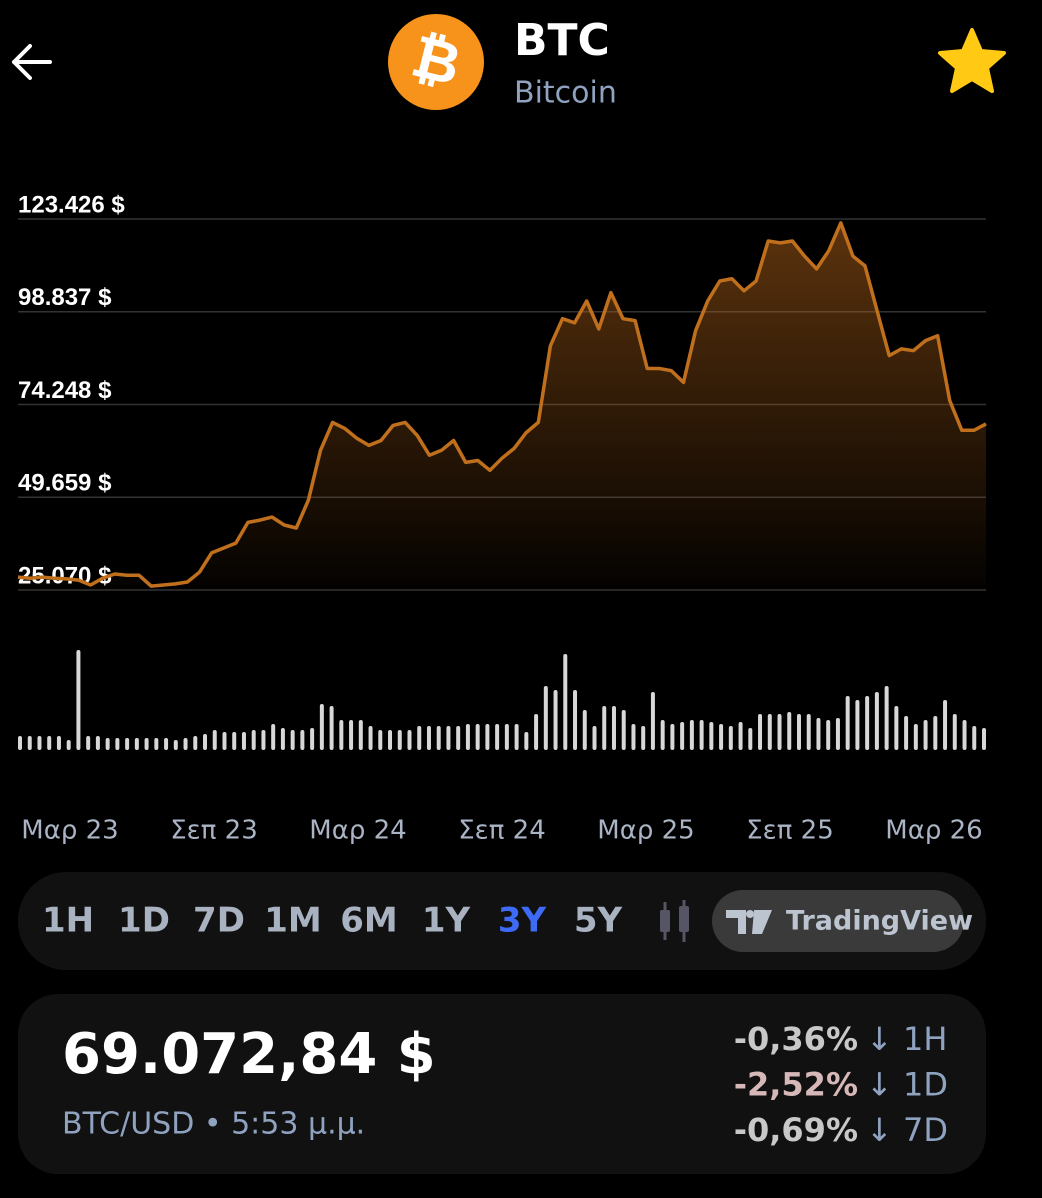 This screenshot has width=1042, height=1198. Describe the element at coordinates (502, 1084) in the screenshot. I see `price-panel` at that location.